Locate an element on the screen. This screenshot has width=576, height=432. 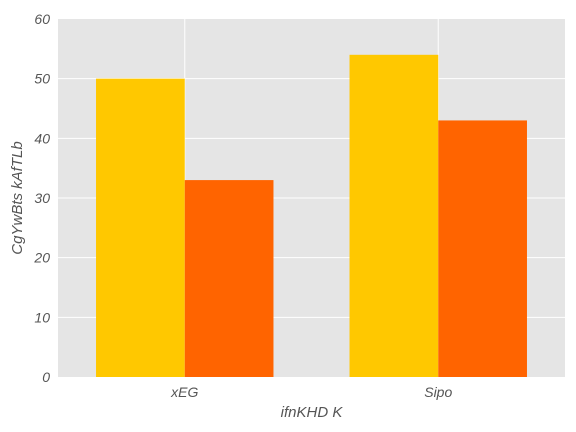
y-tick-label: 0 is located at coordinates (46, 377).